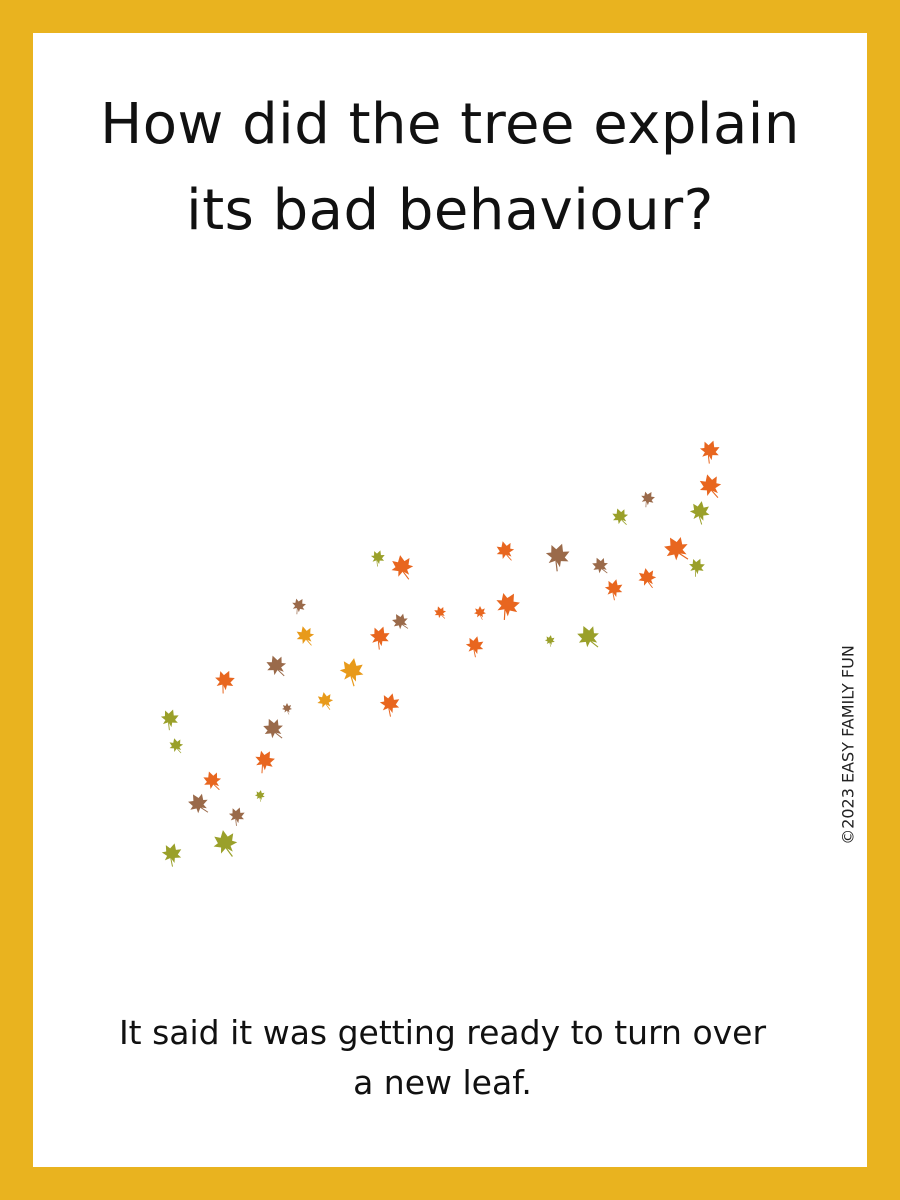 The height and width of the screenshot is (1200, 900). What do you see at coordinates (848, 745) in the screenshot?
I see `copyright: ©2023 EASY FAMILY FUN` at bounding box center [848, 745].